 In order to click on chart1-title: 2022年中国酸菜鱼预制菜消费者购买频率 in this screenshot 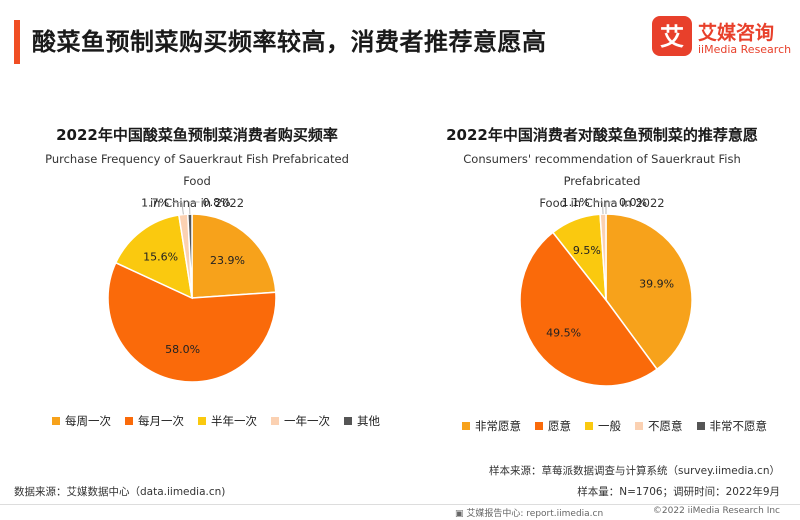, I will do `click(197, 135)`.